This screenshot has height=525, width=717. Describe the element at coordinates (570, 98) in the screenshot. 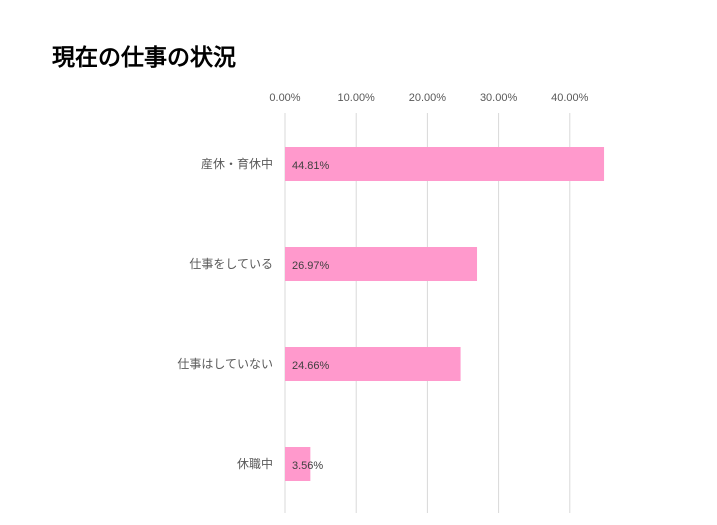

I see `x-tick-label: 40.00%` at that location.